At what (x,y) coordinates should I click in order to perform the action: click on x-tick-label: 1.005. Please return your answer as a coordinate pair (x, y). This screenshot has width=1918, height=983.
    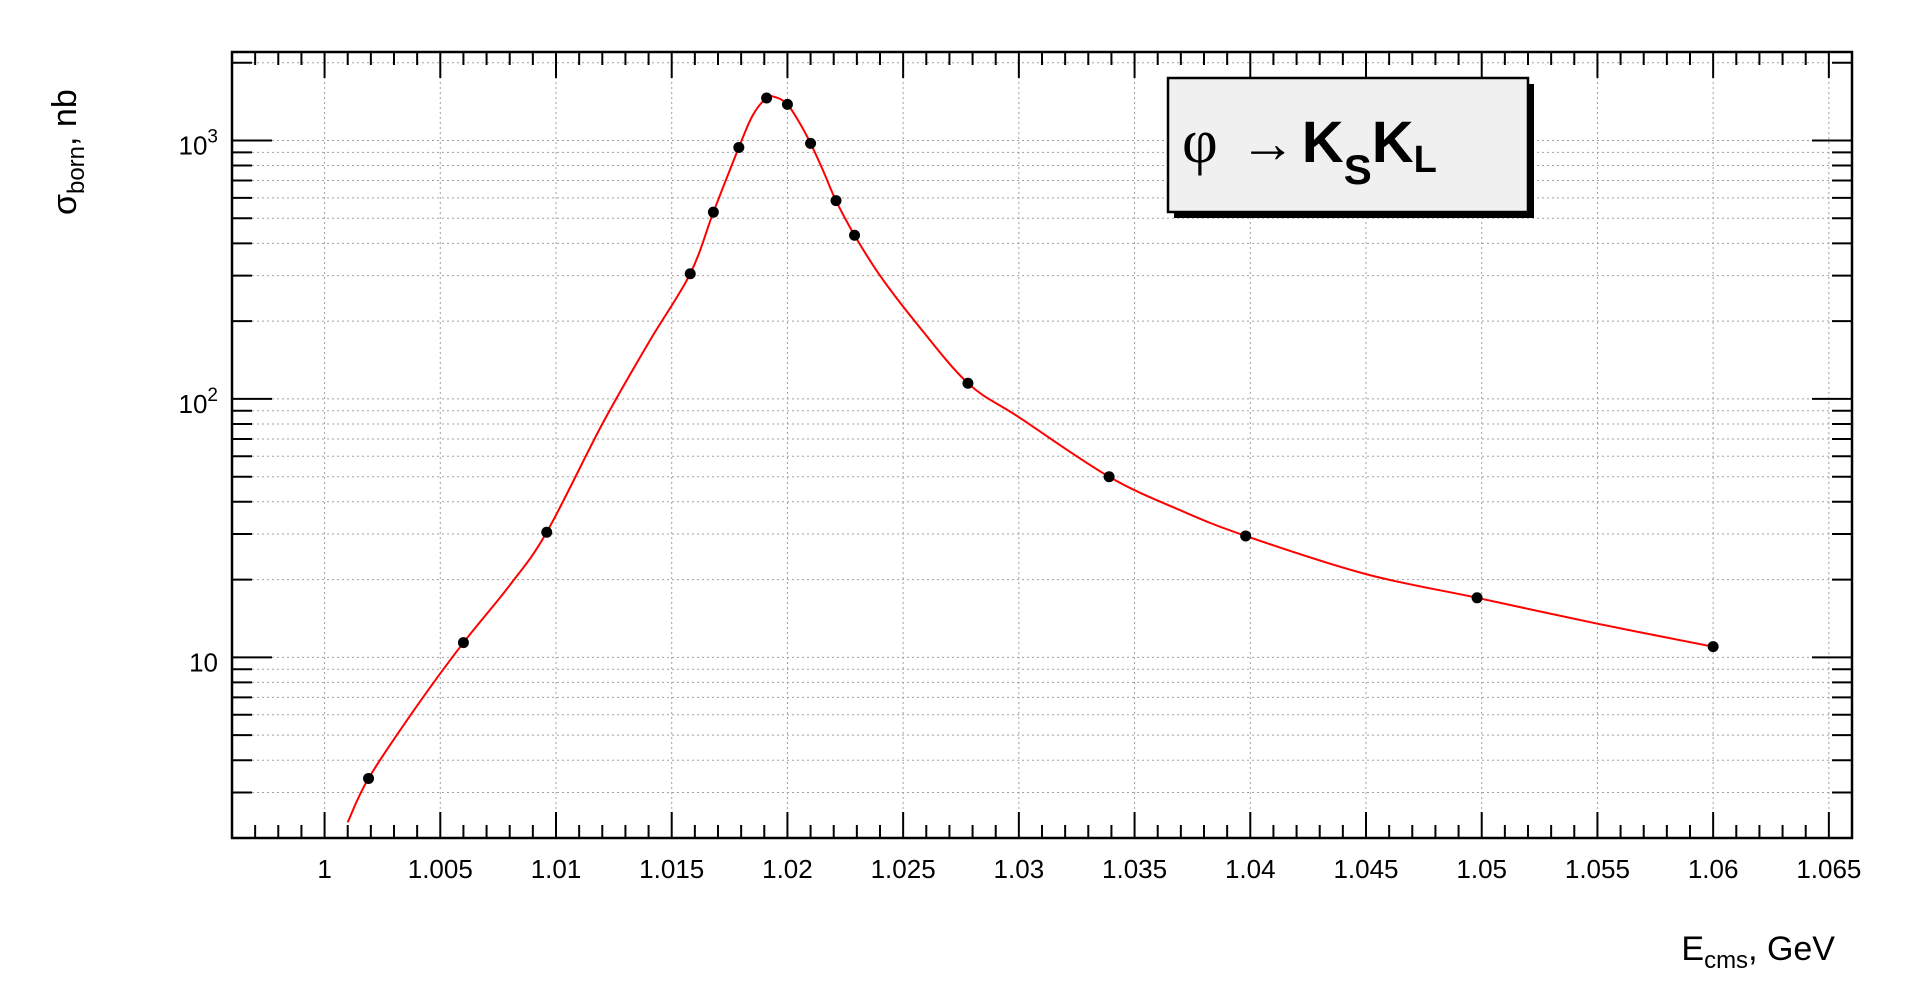
    Looking at the image, I should click on (440, 869).